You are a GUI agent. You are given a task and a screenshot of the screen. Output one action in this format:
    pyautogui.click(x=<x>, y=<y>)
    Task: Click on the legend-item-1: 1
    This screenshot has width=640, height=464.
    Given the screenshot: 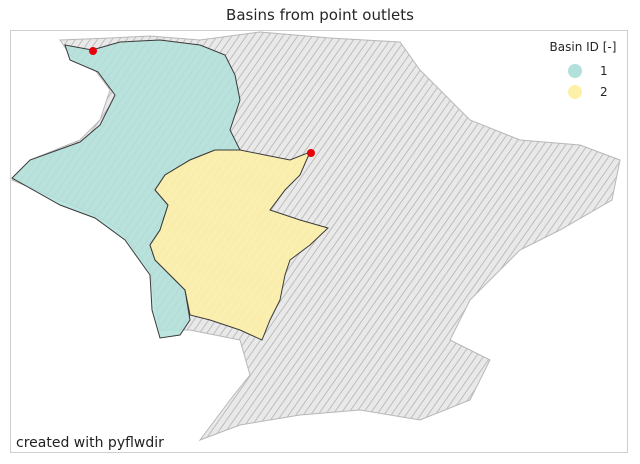 What is the action you would take?
    pyautogui.click(x=583, y=70)
    